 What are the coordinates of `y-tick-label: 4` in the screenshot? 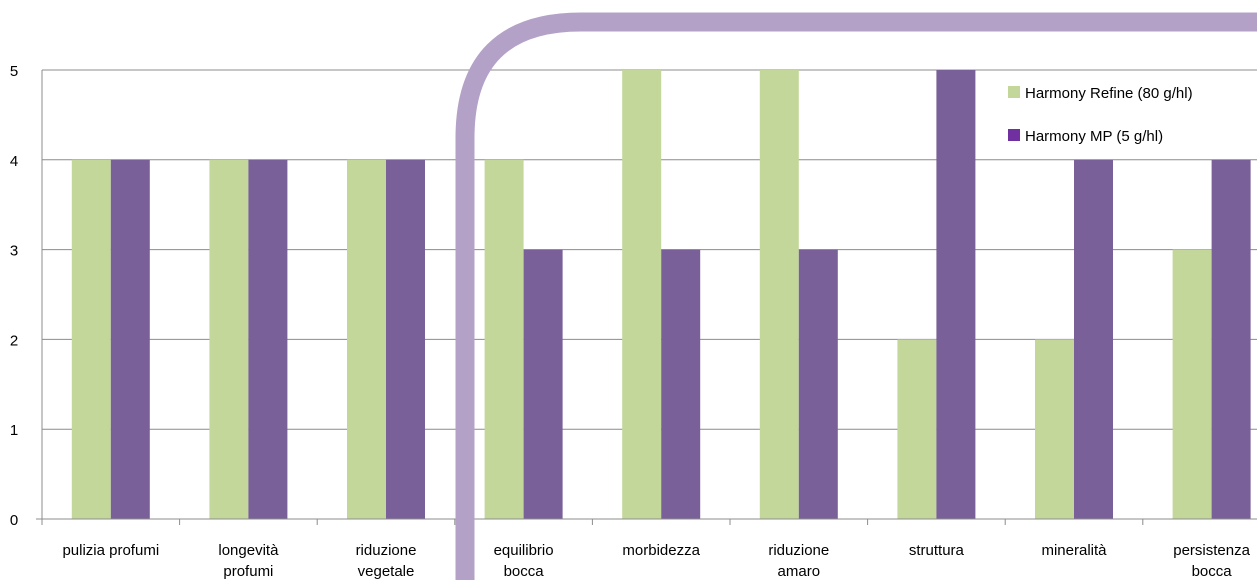 It's located at (14, 161).